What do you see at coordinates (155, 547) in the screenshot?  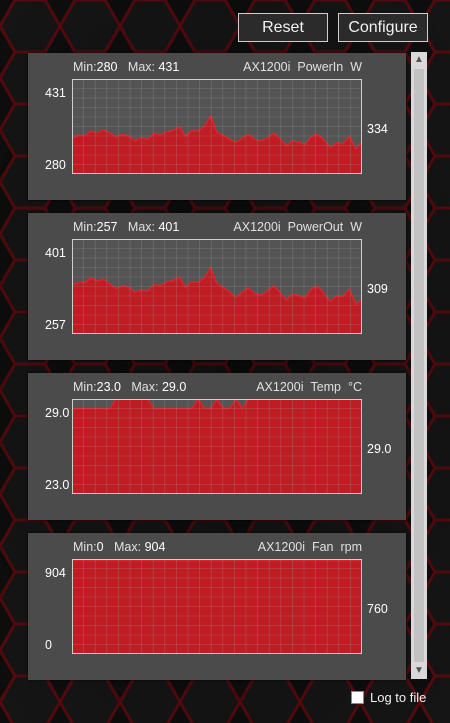 I see `max-value: 904` at bounding box center [155, 547].